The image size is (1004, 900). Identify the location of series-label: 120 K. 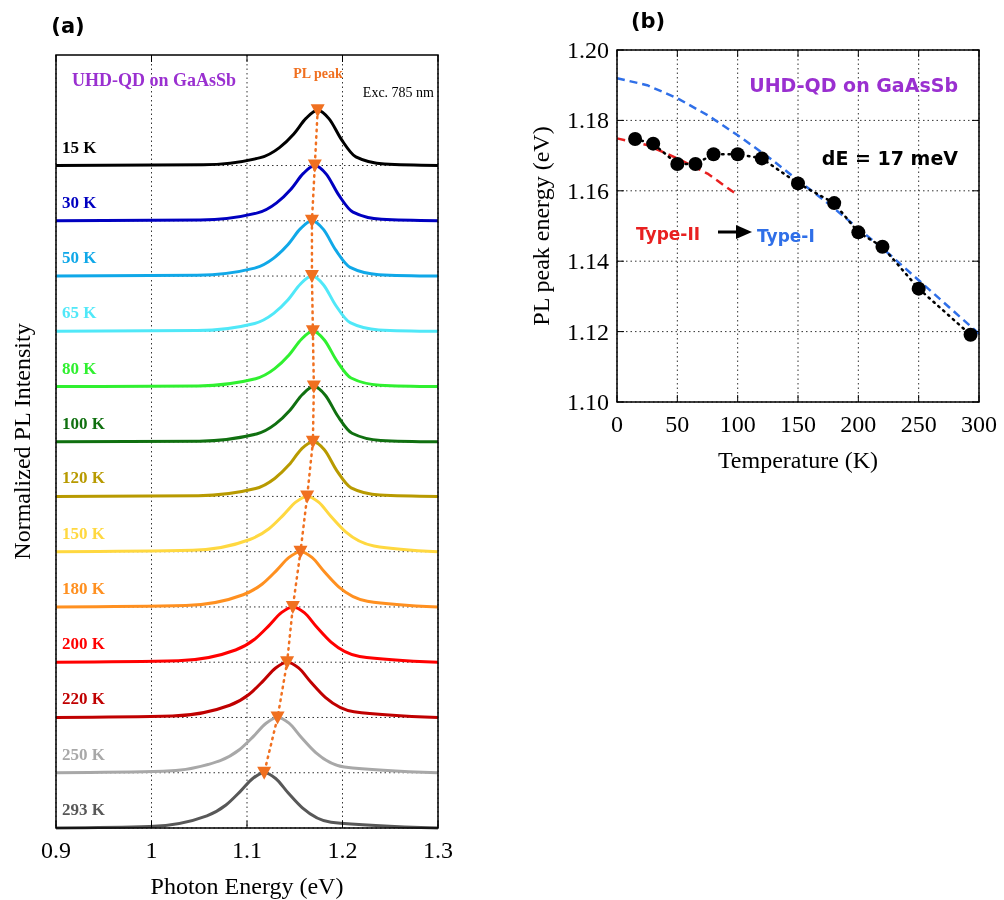
(84, 478).